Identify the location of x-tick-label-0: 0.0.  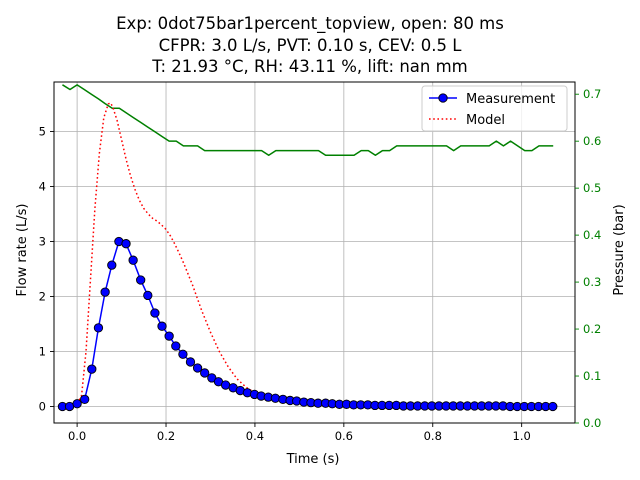
(77, 436).